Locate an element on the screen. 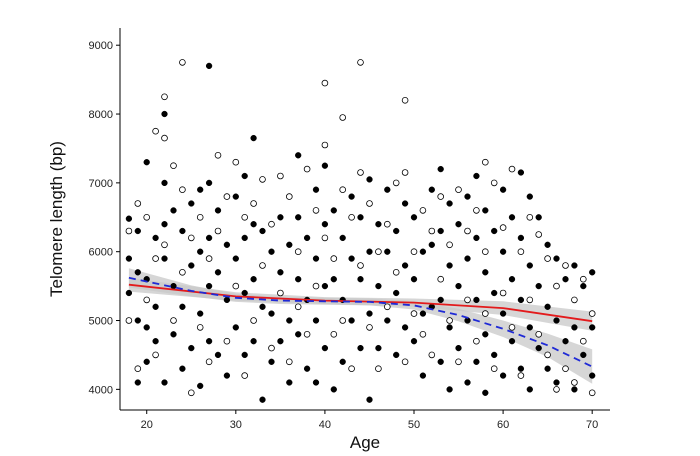 This screenshot has width=700, height=456. x-tick-label: 70 is located at coordinates (592, 425).